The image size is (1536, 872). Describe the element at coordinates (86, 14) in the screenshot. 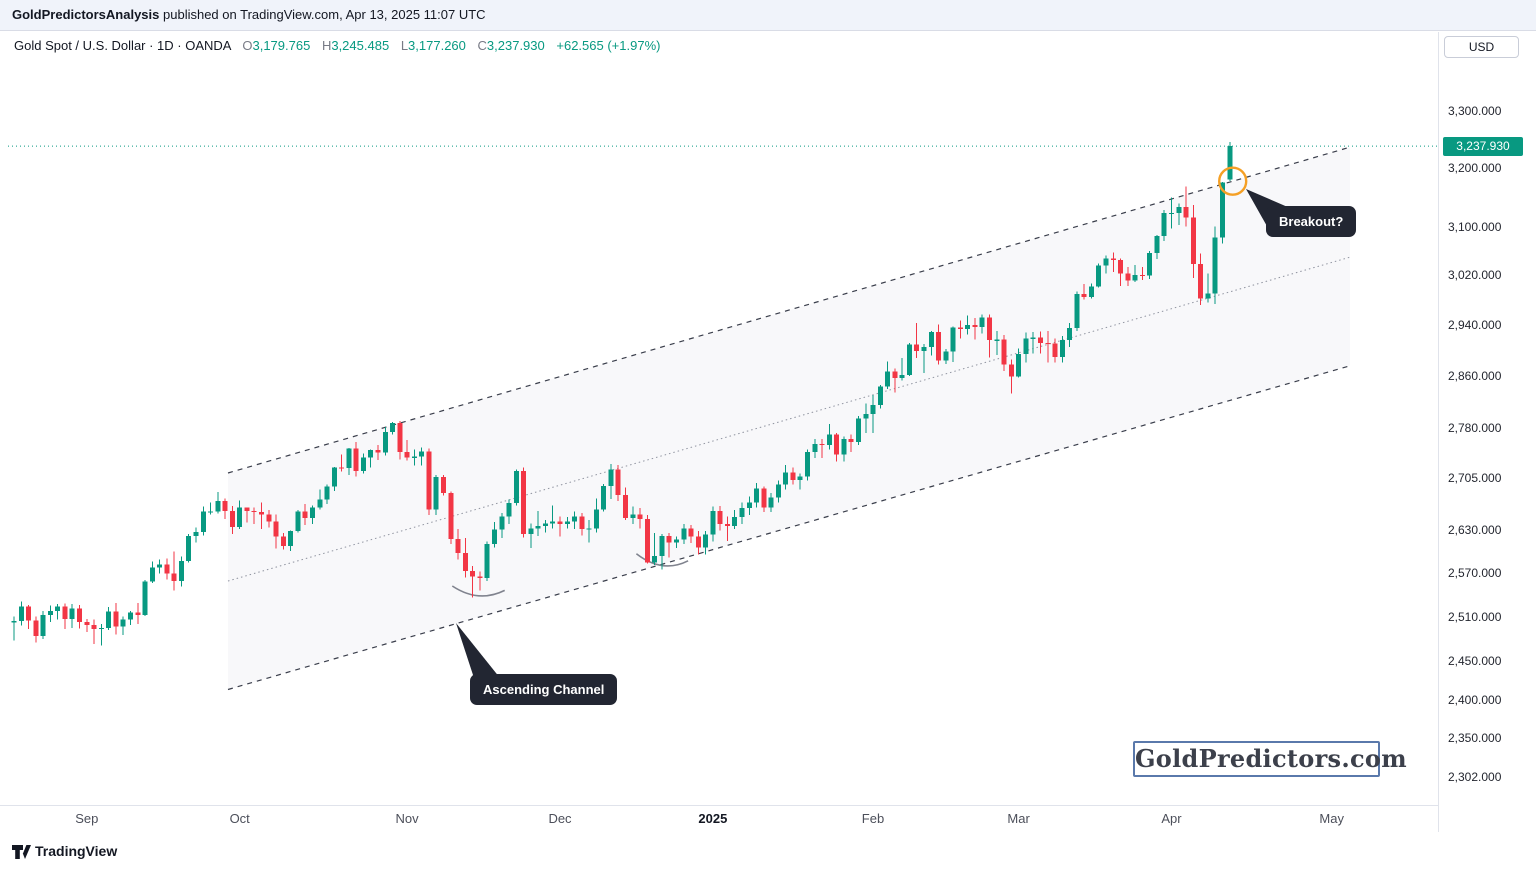

I see `publisher-name: GoldPredictorsAnalysis` at that location.